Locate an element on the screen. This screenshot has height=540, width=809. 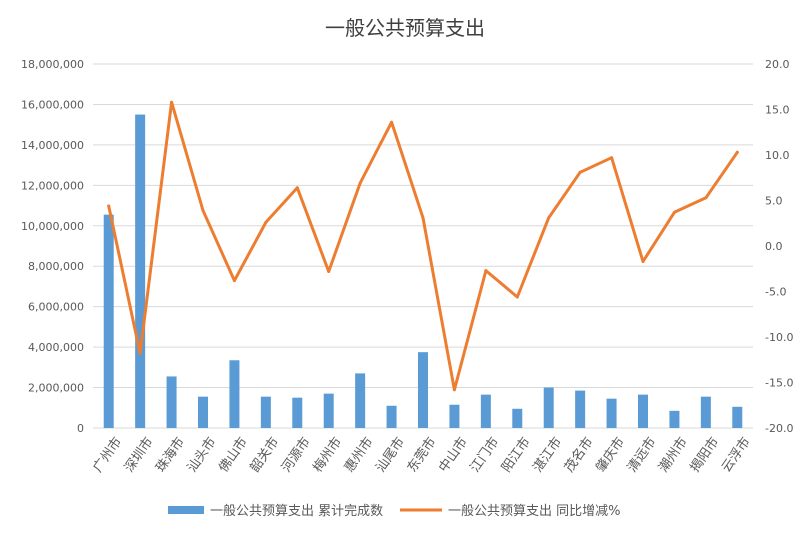
category-tick-label: 珠海市 is located at coordinates (170, 454).